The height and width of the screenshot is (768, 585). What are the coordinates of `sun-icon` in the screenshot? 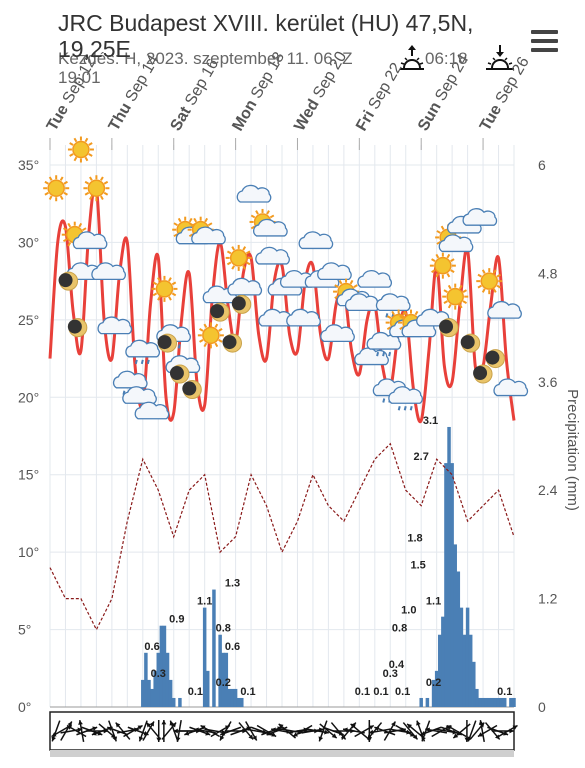 It's located at (455, 296).